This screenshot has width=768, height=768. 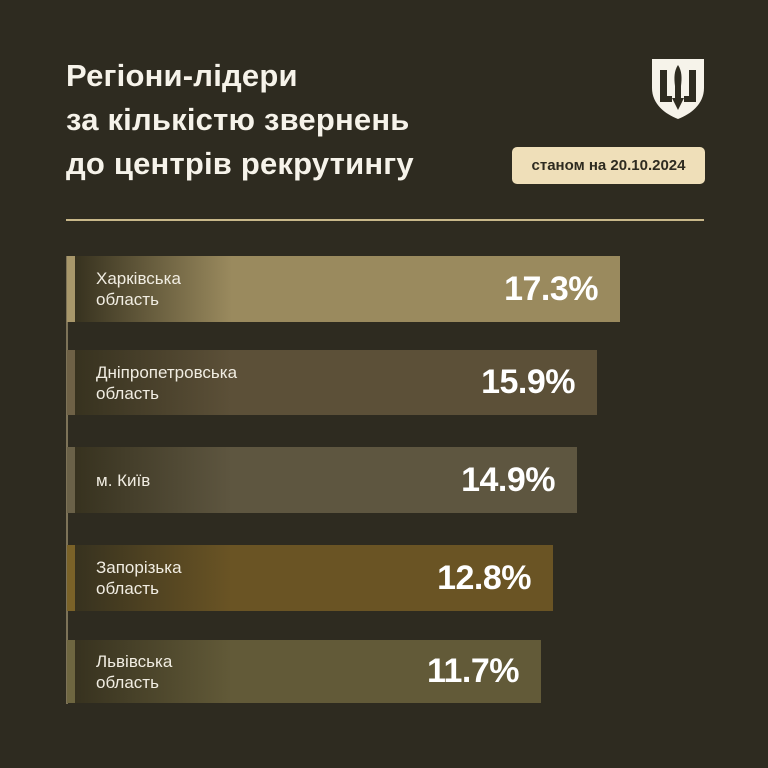 I want to click on bar-value: 14.9%, so click(x=508, y=479).